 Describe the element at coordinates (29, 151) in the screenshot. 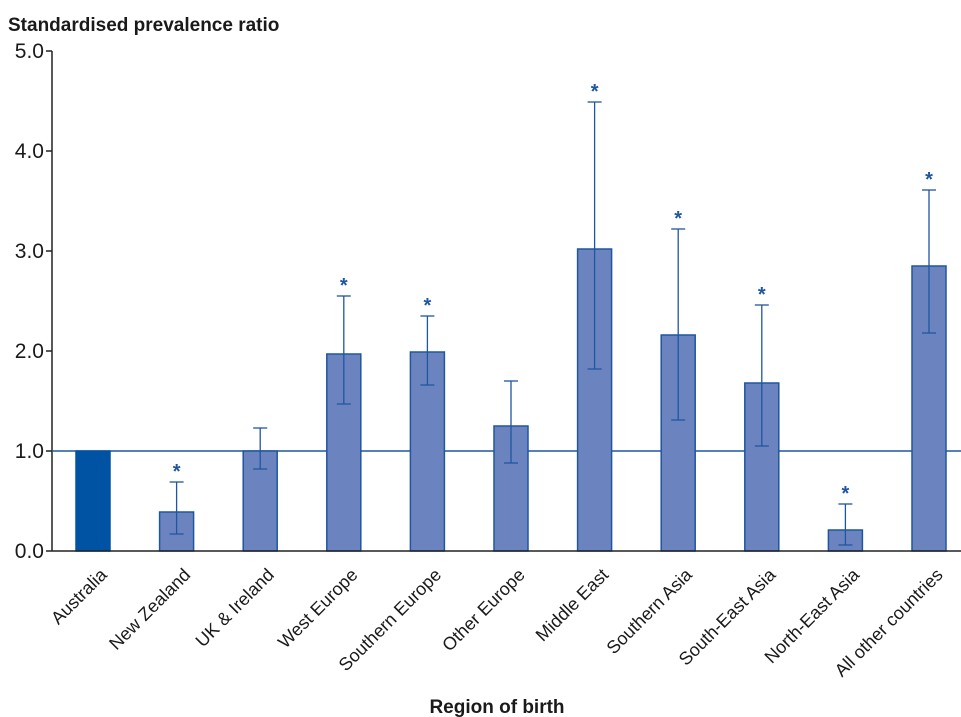

I see `y-tick-label: 4.0` at that location.